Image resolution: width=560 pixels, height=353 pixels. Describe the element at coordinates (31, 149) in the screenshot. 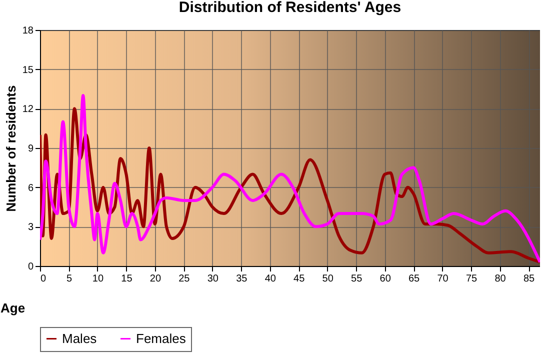

I see `y-tick-label: 9` at that location.